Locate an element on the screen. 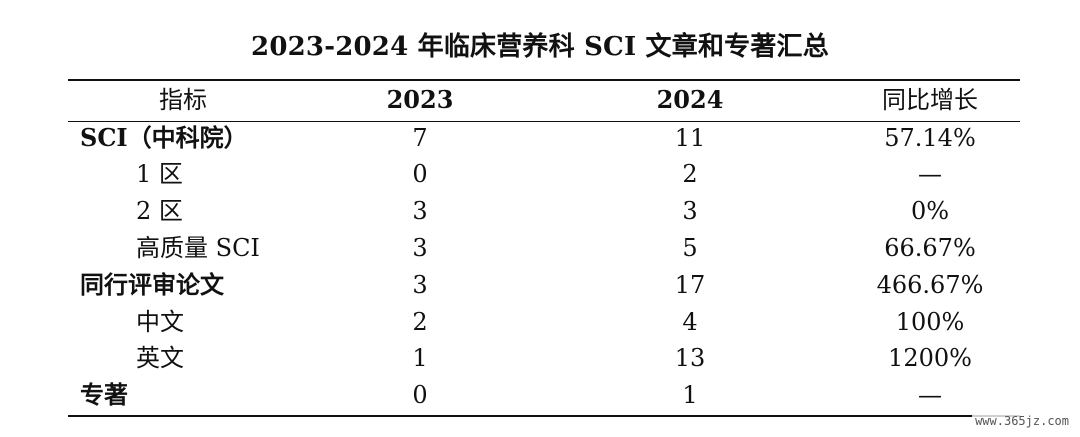 The height and width of the screenshot is (437, 1080). row-label: SCI（中科院） is located at coordinates (164, 137).